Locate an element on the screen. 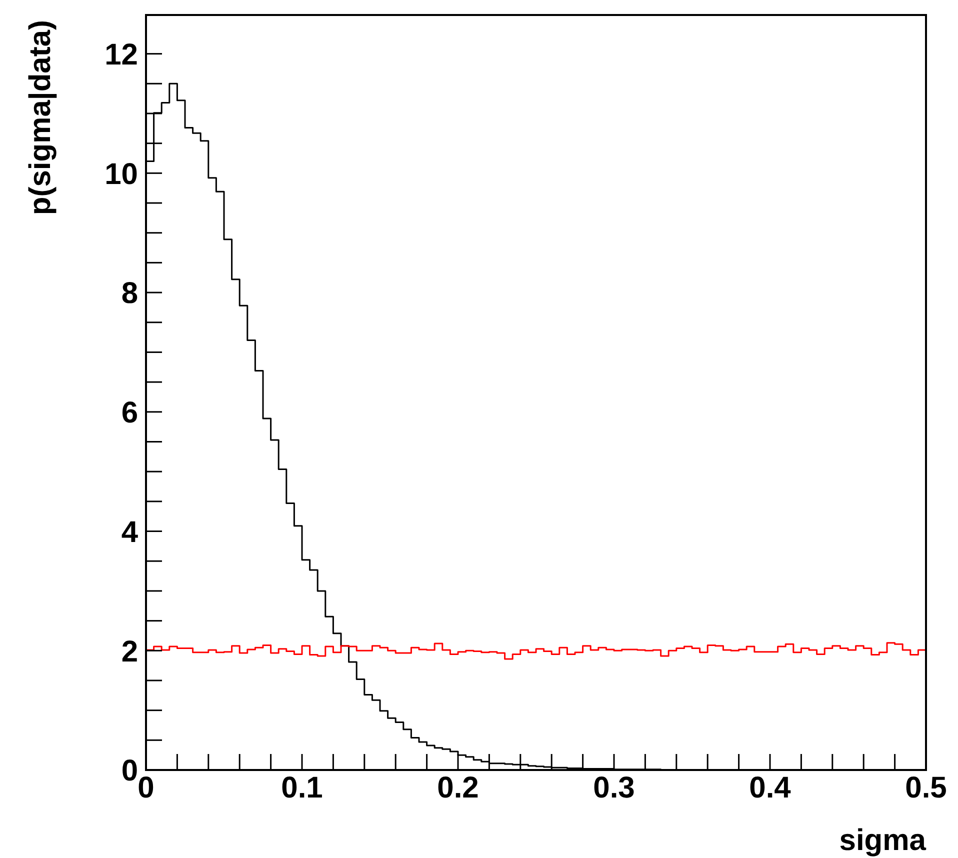 Image resolution: width=958 pixels, height=858 pixels. x-tick-label: 0.2 is located at coordinates (458, 787).